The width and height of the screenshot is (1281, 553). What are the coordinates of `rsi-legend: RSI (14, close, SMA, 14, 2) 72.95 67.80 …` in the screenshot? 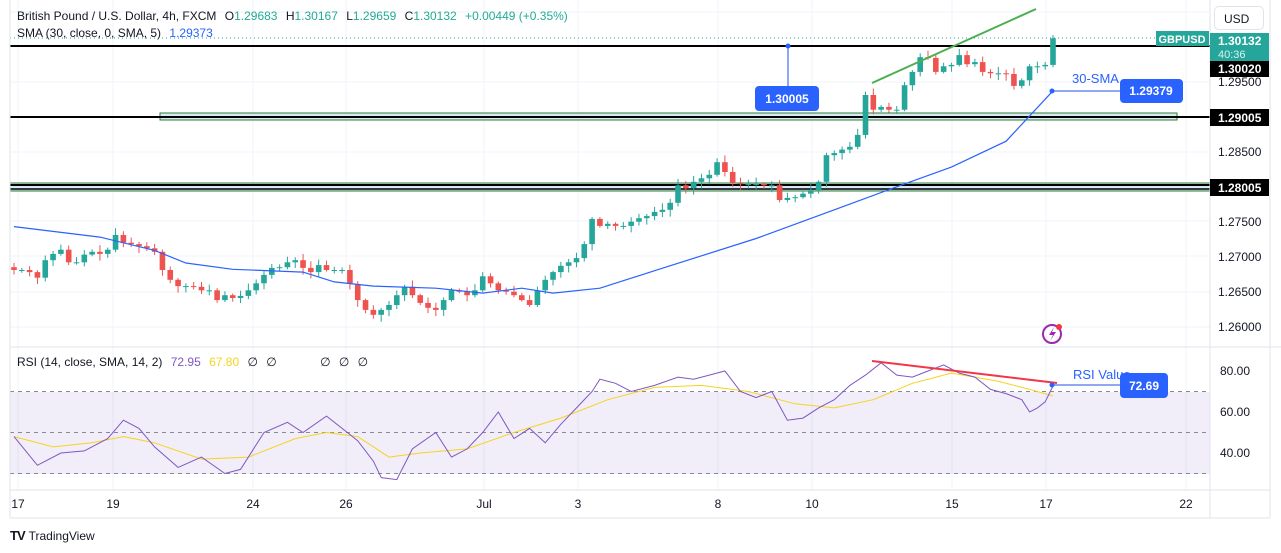 It's located at (195, 362).